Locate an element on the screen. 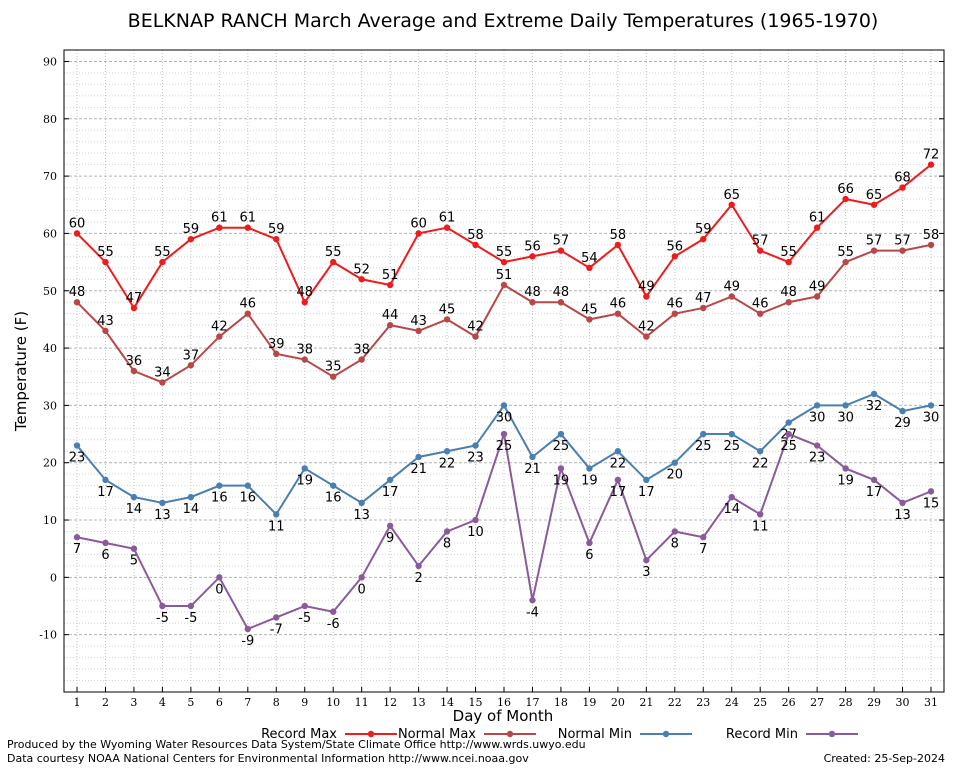 The width and height of the screenshot is (954, 768). x-tick-label: 7 is located at coordinates (247, 702).